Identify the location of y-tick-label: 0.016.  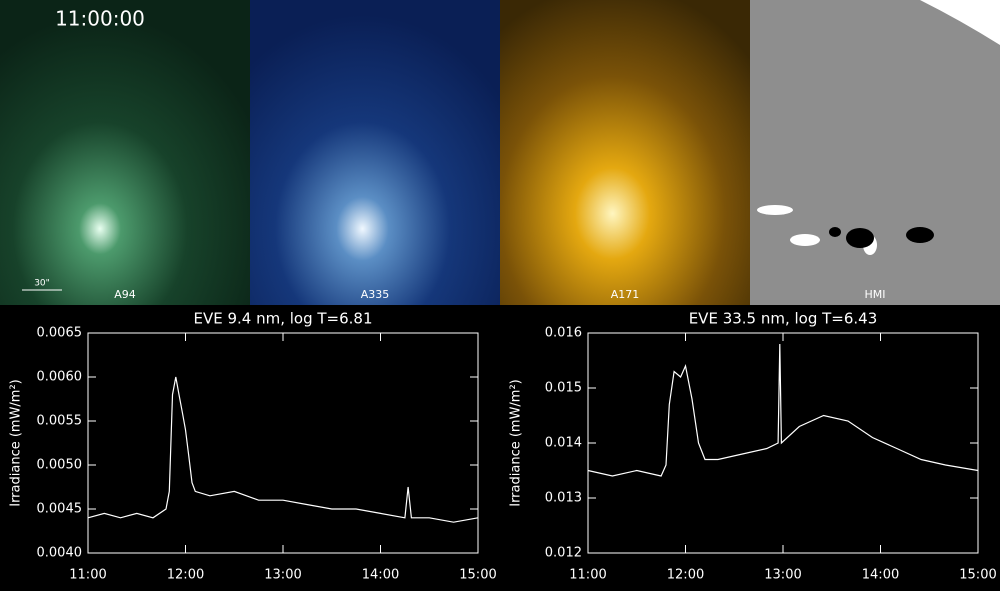
(563, 333).